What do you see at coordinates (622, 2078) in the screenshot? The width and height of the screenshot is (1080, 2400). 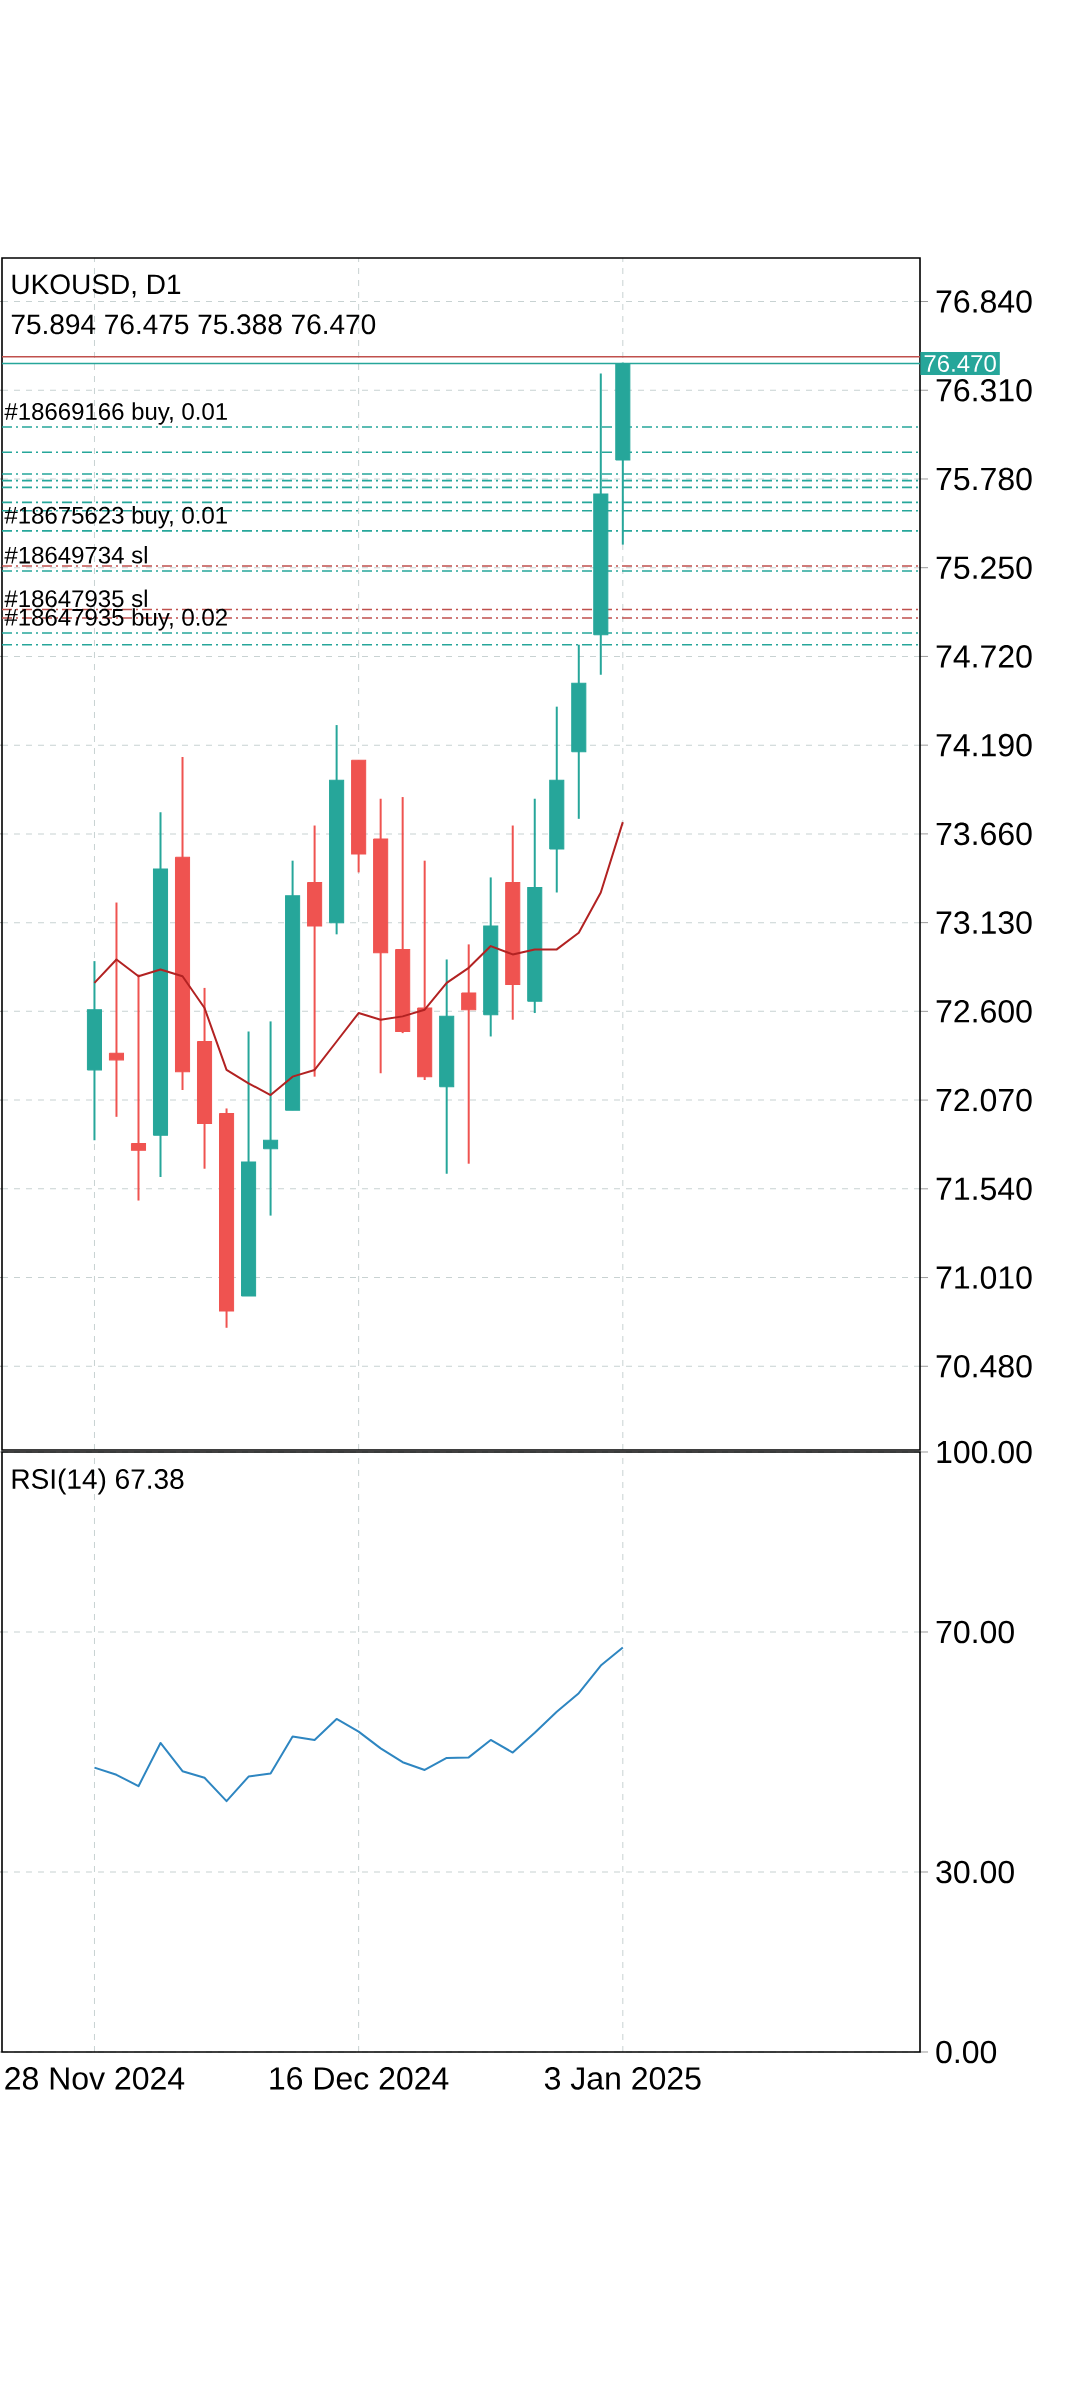 I see `x-tick-label: 3 Jan 2025` at bounding box center [622, 2078].